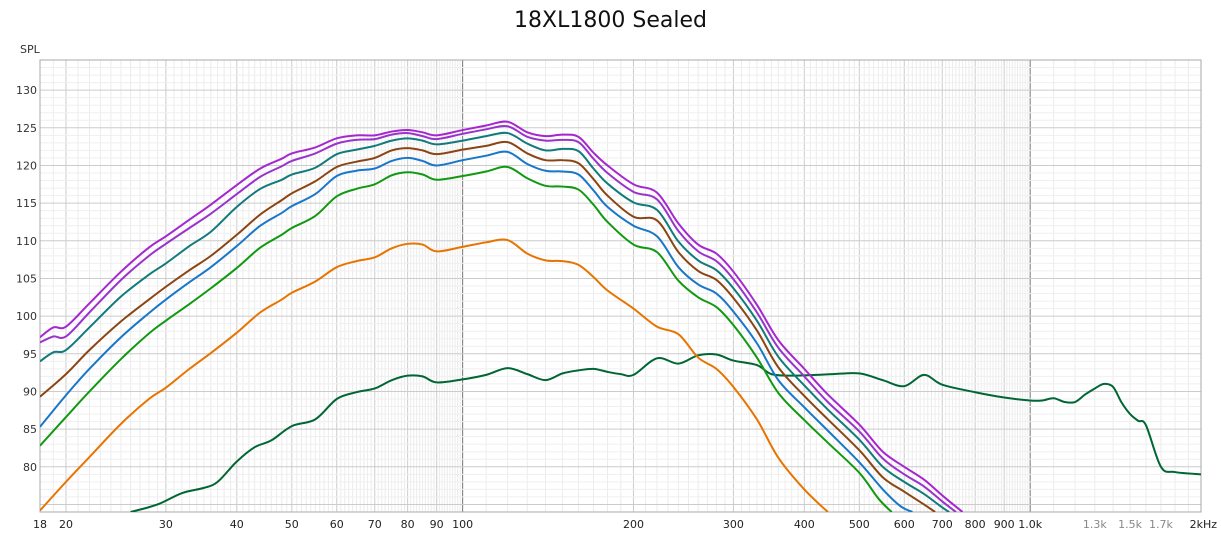  What do you see at coordinates (66, 524) in the screenshot?
I see `x-tick-label: 20` at bounding box center [66, 524].